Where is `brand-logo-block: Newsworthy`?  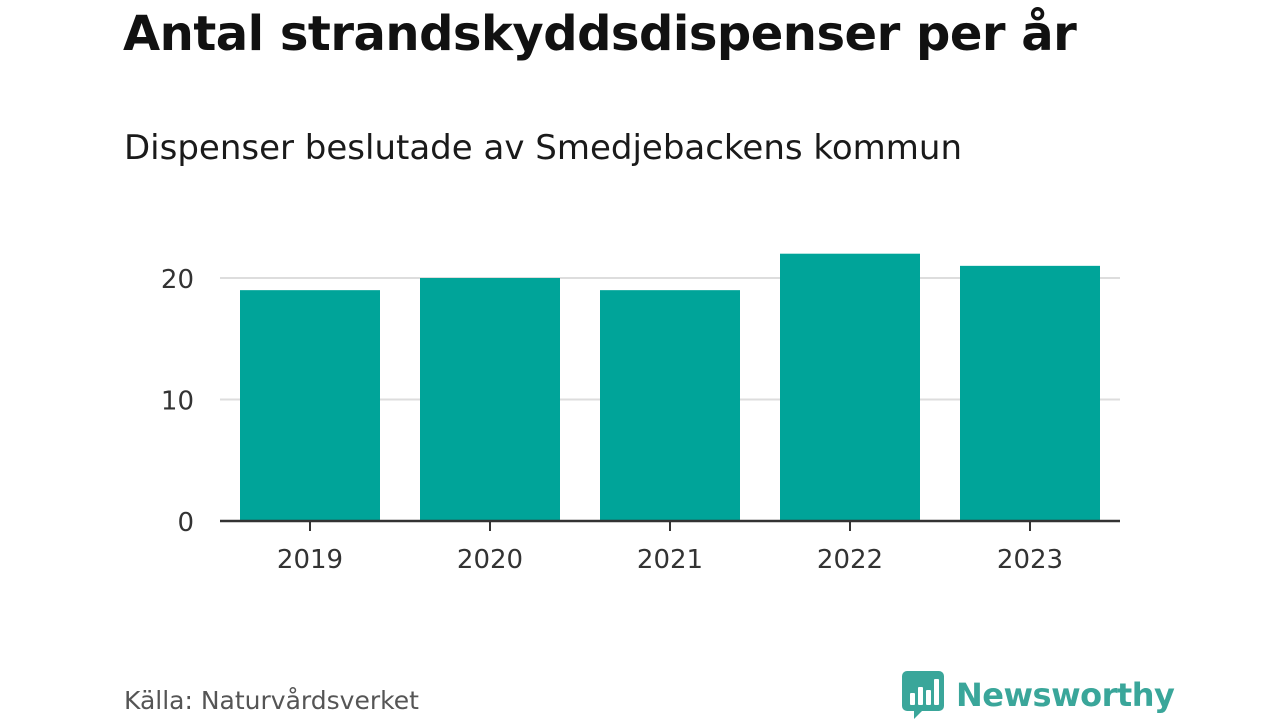
brand-logo-block: Newsworthy is located at coordinates (1038, 695).